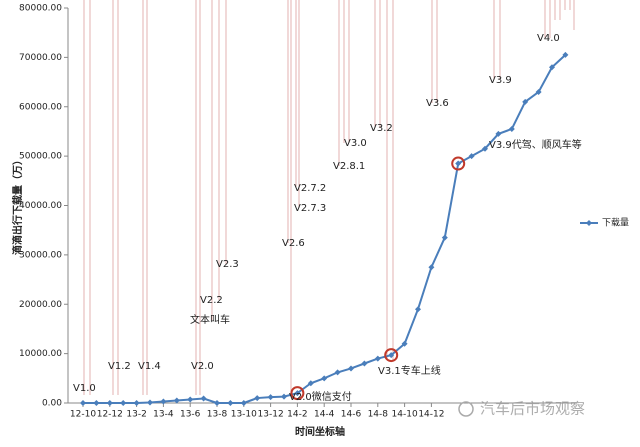 This screenshot has width=640, height=447. Describe the element at coordinates (381, 128) in the screenshot. I see `annotation: V3.2` at that location.